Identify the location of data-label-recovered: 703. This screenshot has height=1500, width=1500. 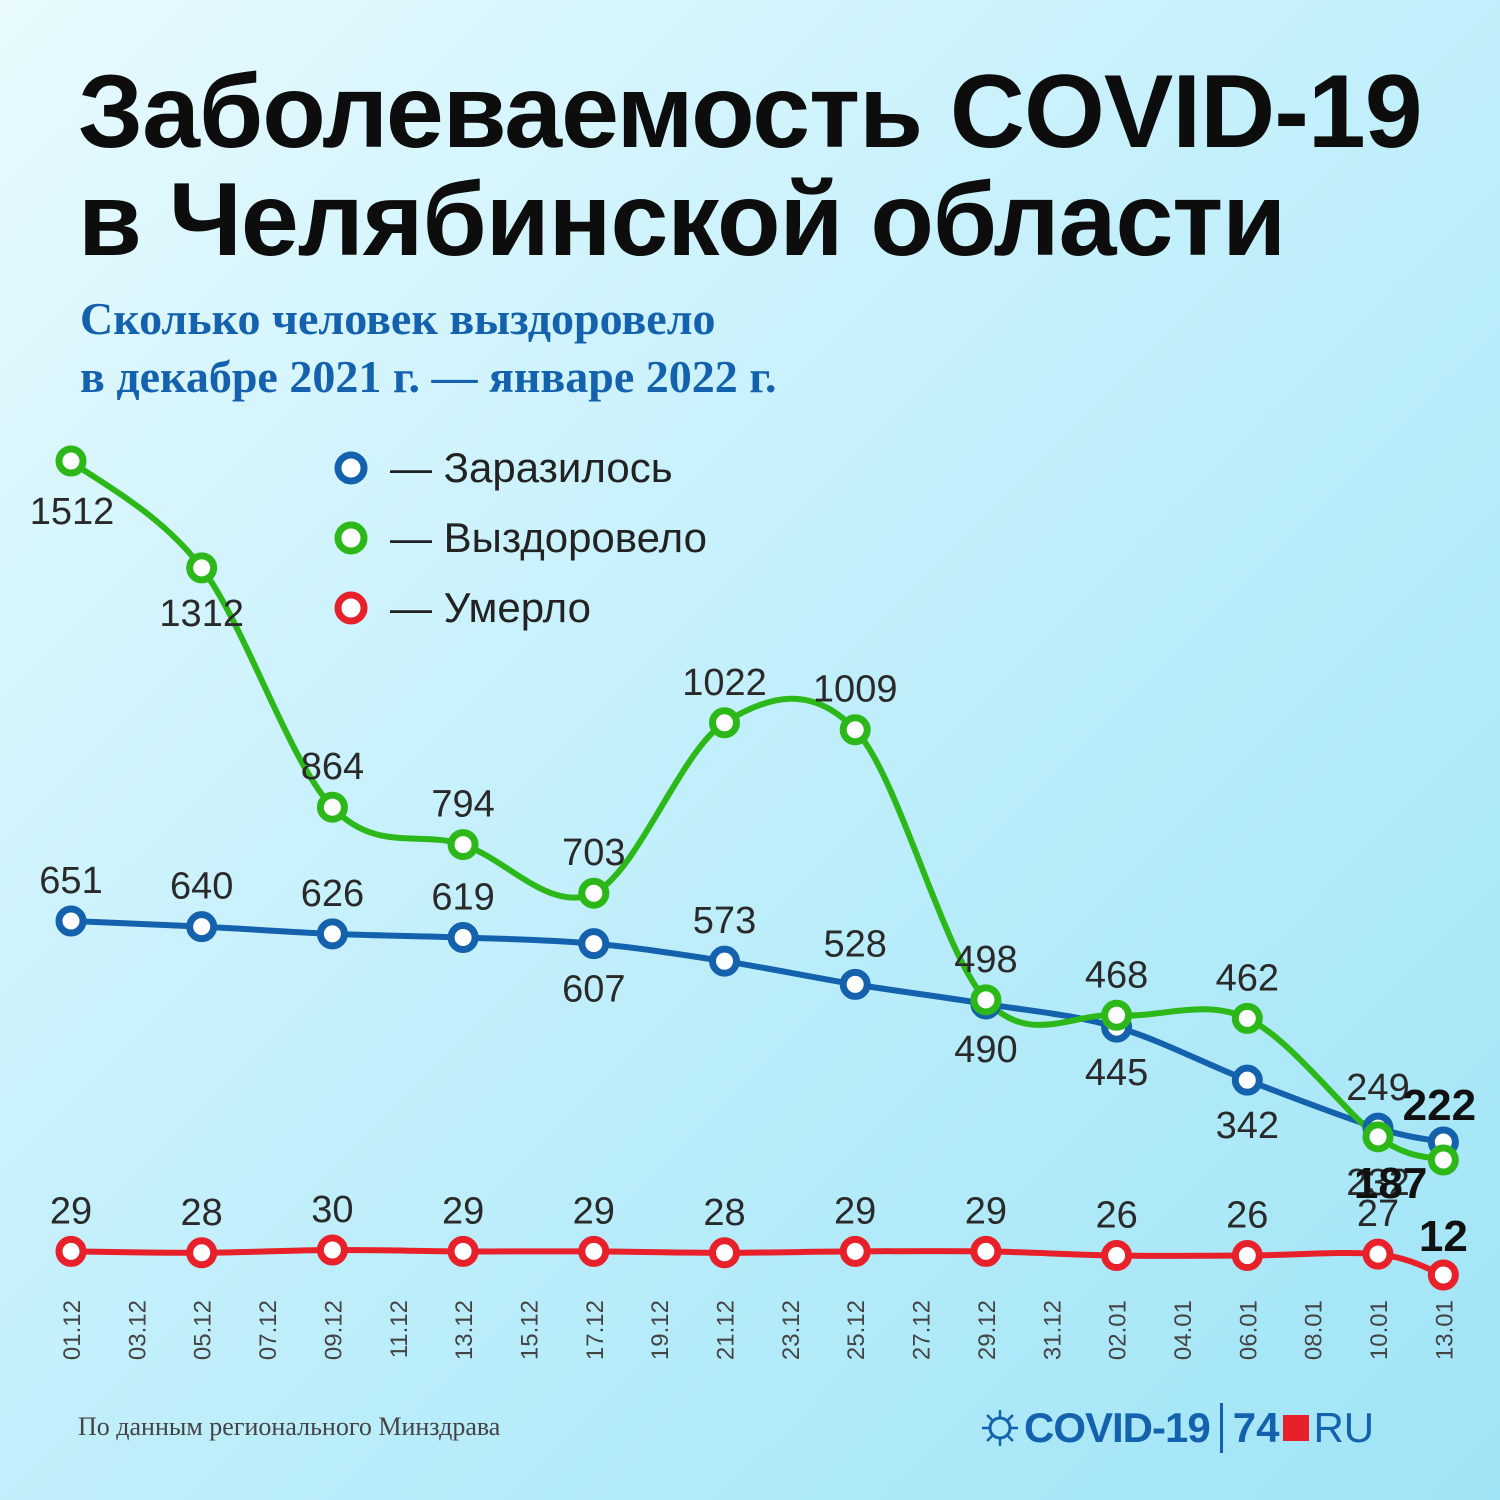
(593, 853).